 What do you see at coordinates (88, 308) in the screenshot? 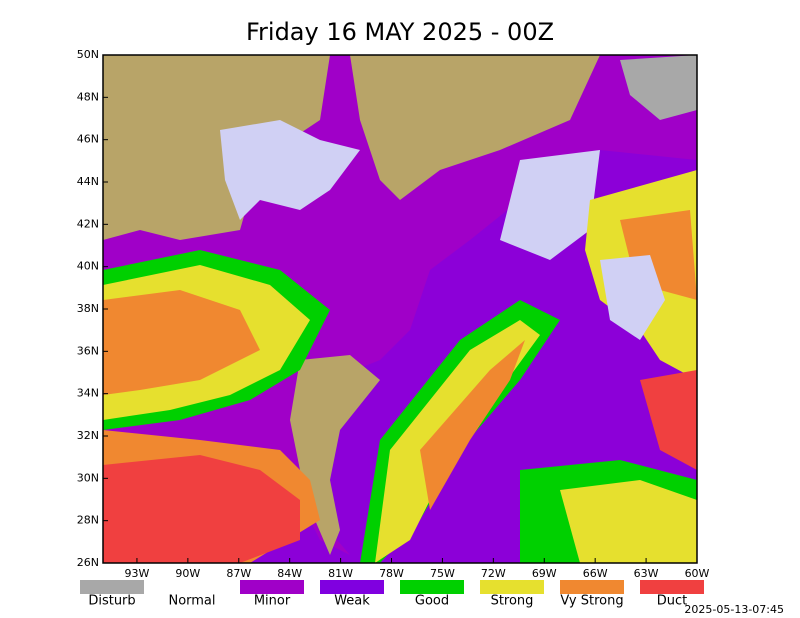
I see `lat-label: 38N` at bounding box center [88, 308].